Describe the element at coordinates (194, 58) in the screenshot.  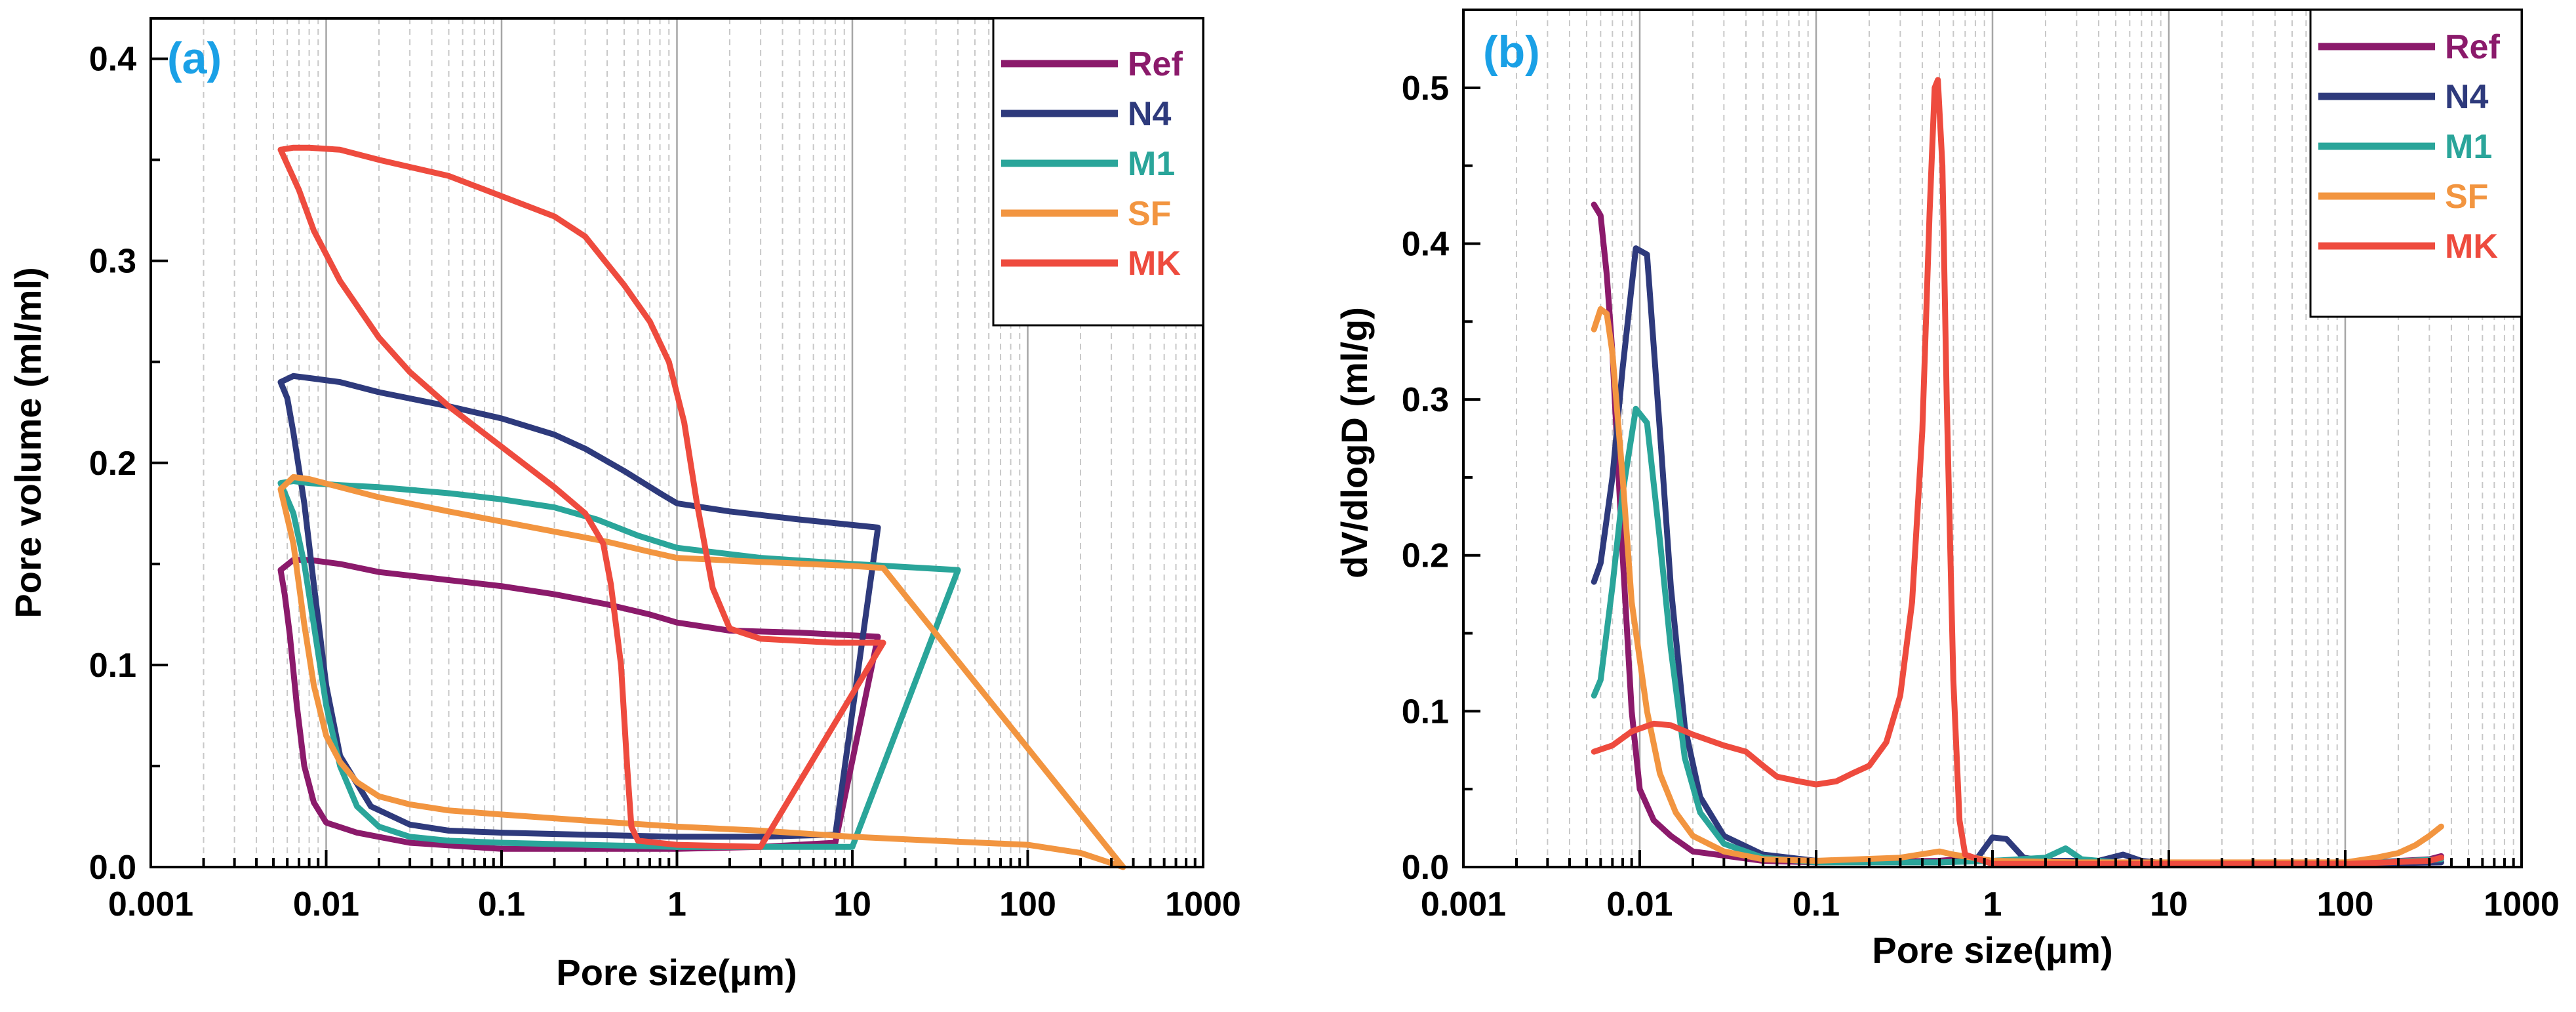
I see `panel-a-label: (a)` at that location.